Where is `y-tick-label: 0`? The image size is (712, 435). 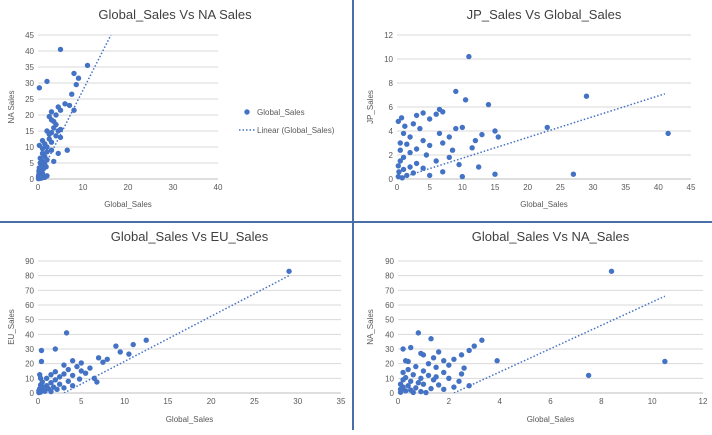 y-tick-label: 0 is located at coordinates (392, 393).